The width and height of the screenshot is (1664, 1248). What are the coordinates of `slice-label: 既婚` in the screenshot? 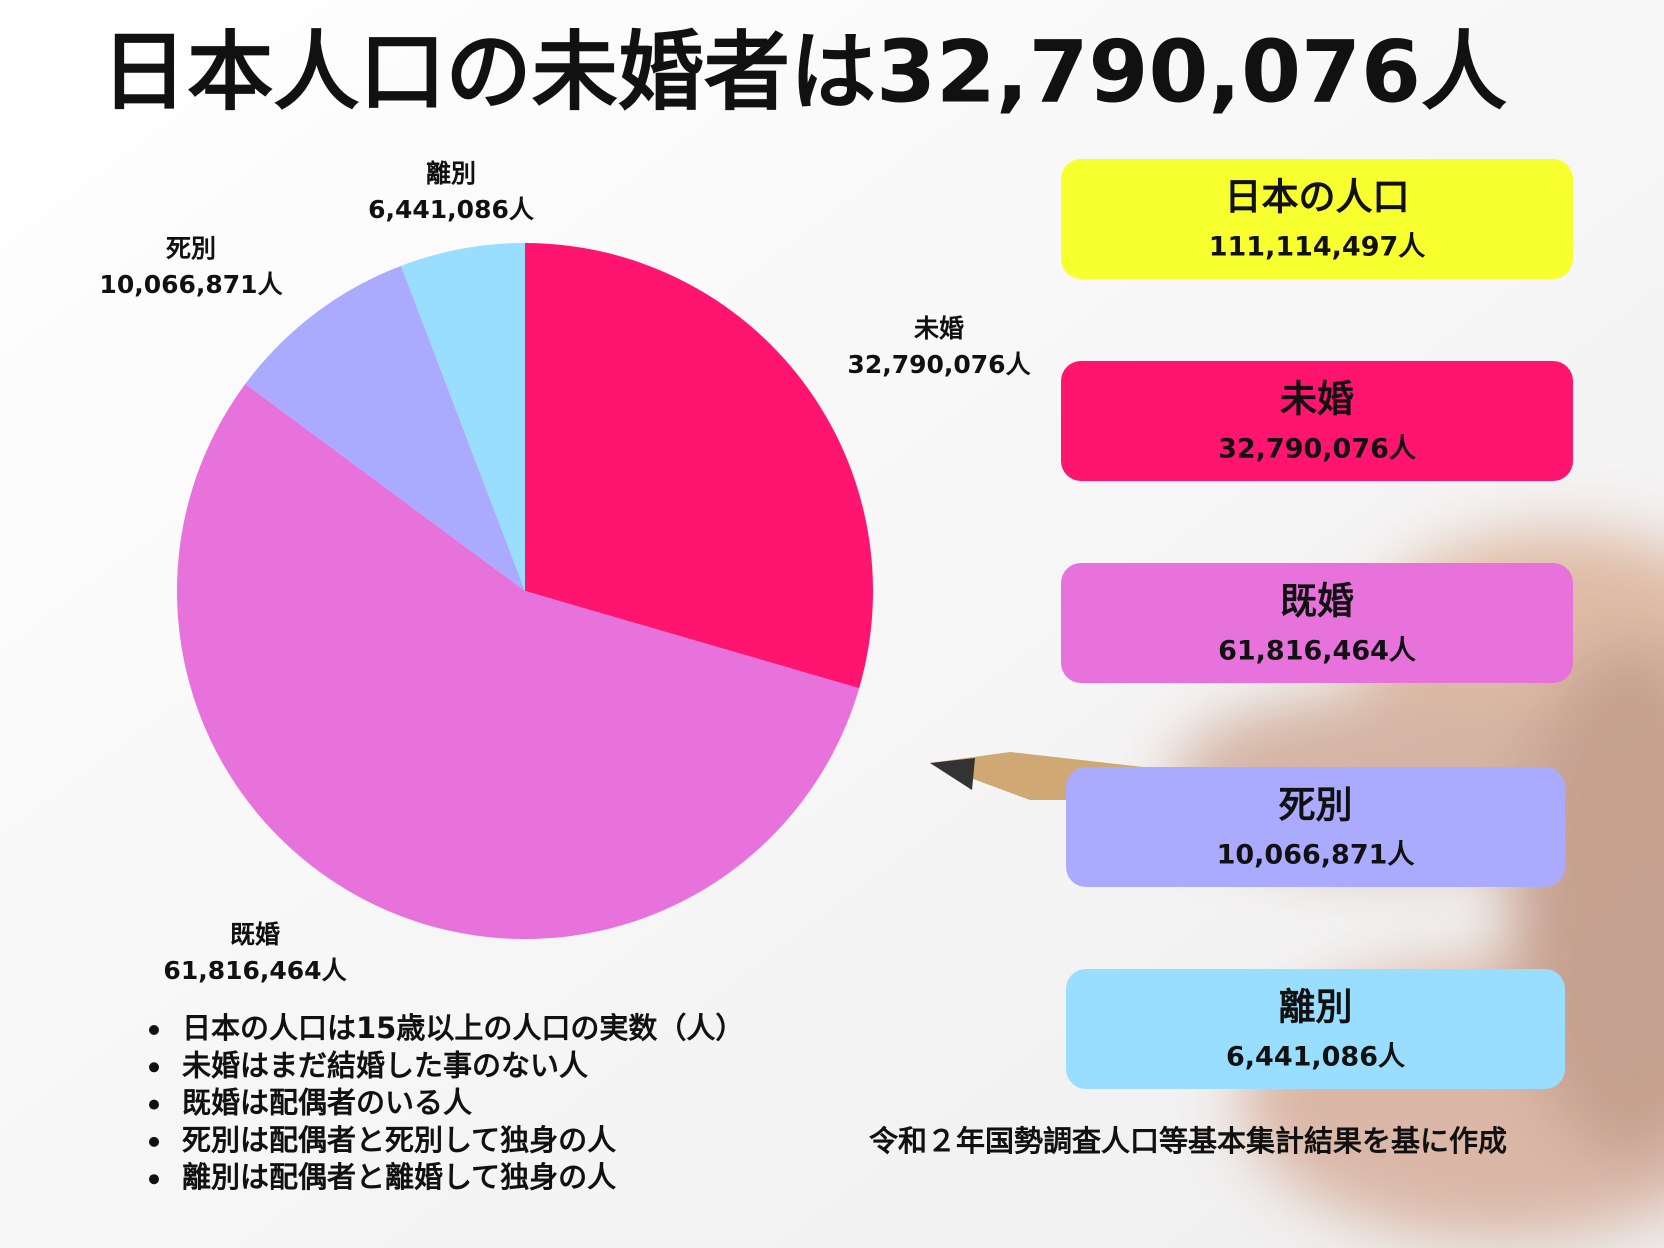 It's located at (255, 934).